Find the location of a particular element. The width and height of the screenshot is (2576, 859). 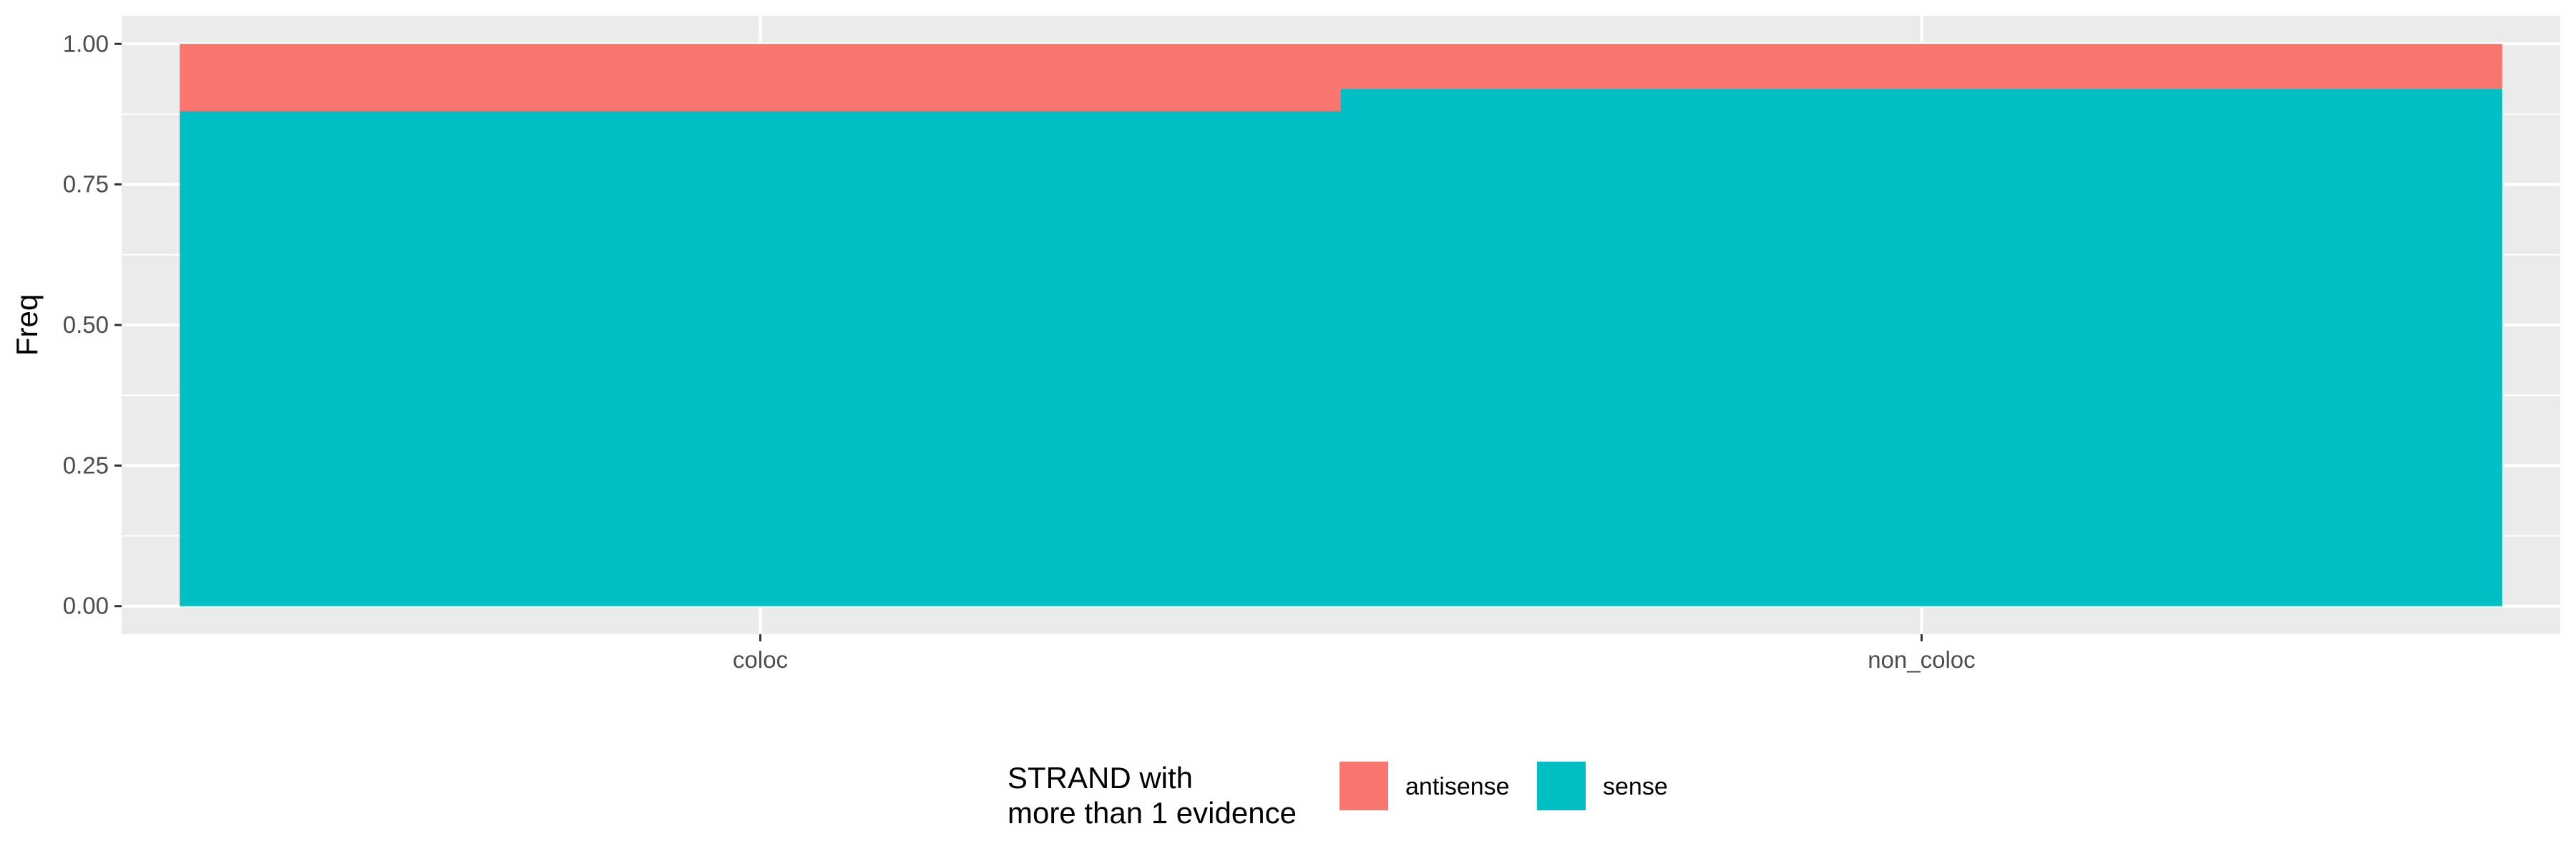

x-tick-label: coloc is located at coordinates (760, 659).